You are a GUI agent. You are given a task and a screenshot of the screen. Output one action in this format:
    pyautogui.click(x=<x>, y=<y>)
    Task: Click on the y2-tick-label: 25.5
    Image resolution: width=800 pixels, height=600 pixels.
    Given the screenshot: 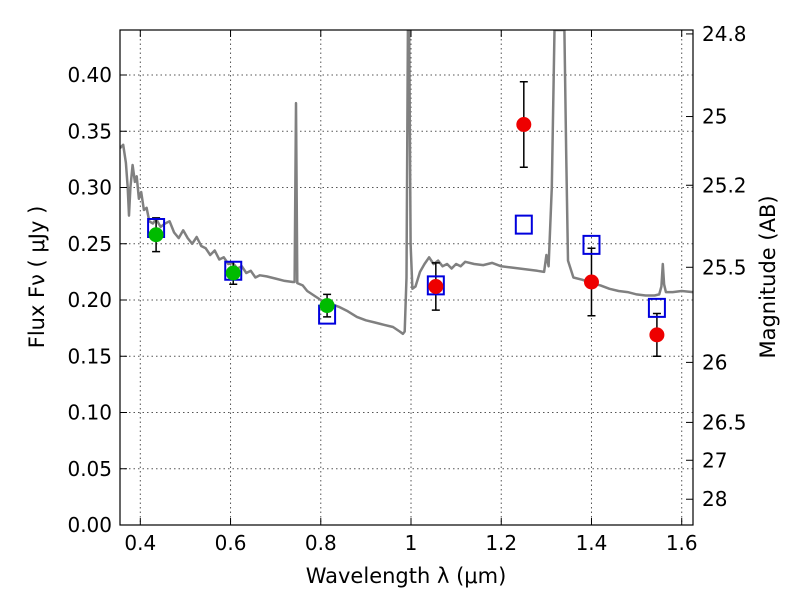 What is the action you would take?
    pyautogui.click(x=724, y=267)
    